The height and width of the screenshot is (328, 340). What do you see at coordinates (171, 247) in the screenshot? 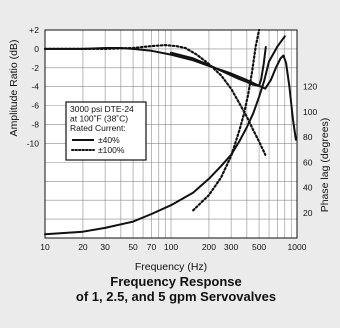
I see `x-tick-label: 100` at bounding box center [171, 247].